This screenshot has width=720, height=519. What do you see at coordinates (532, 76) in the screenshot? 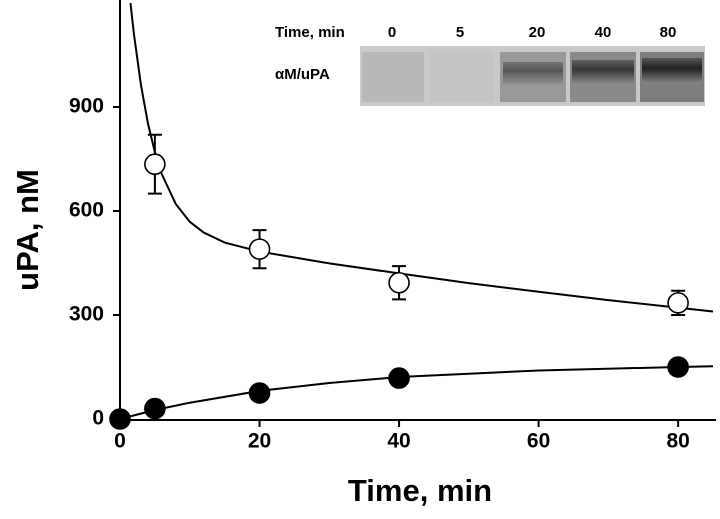
I see `gel-image` at bounding box center [532, 76].